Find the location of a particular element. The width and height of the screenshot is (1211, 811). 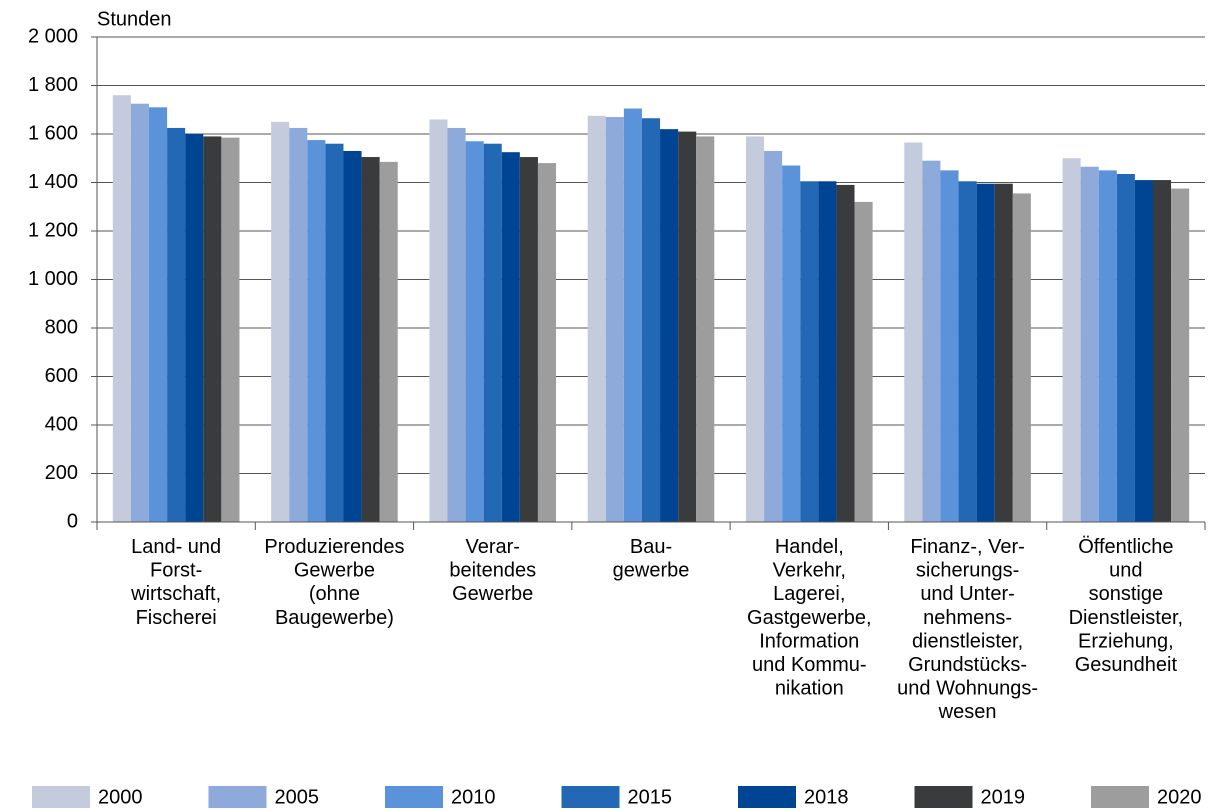

y-tick-label: 800 is located at coordinates (61, 327).